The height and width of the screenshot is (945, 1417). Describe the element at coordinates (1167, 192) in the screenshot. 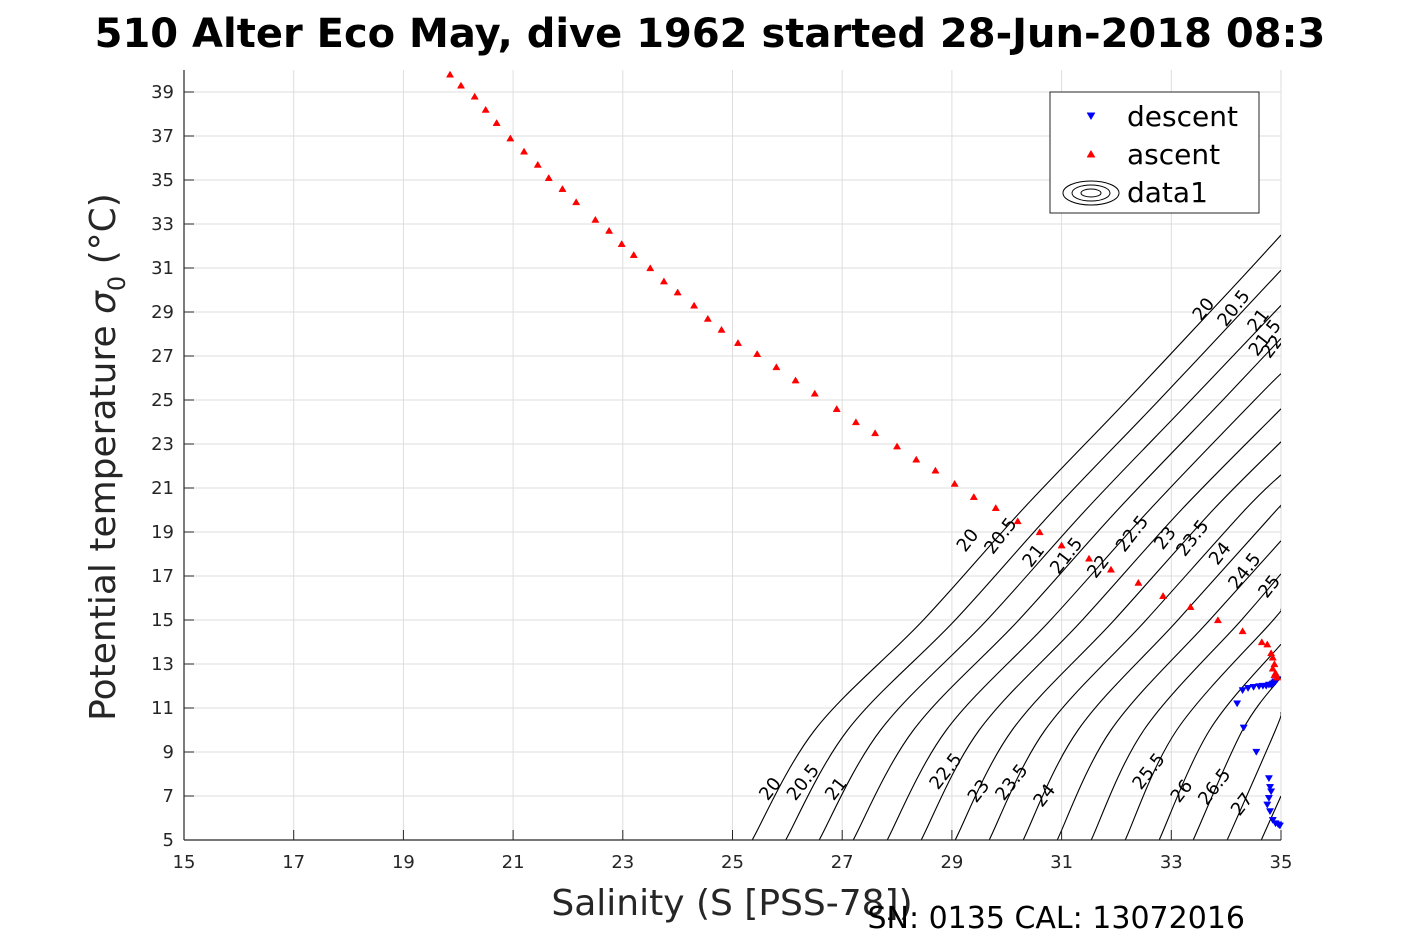

I see `legend-data1-label: data1` at that location.